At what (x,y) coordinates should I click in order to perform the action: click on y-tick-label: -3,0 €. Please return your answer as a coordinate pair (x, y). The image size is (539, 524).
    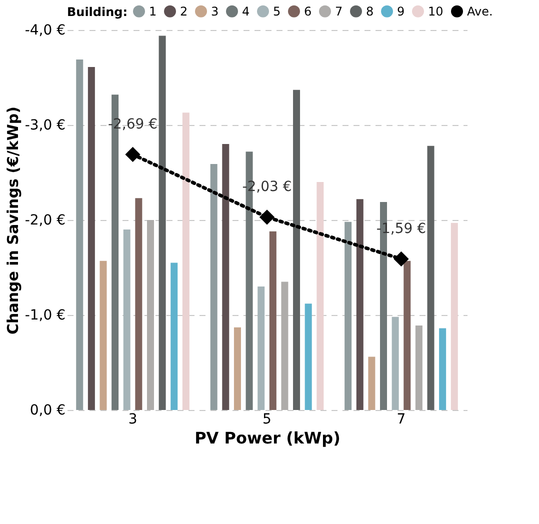
    Looking at the image, I should click on (45, 126).